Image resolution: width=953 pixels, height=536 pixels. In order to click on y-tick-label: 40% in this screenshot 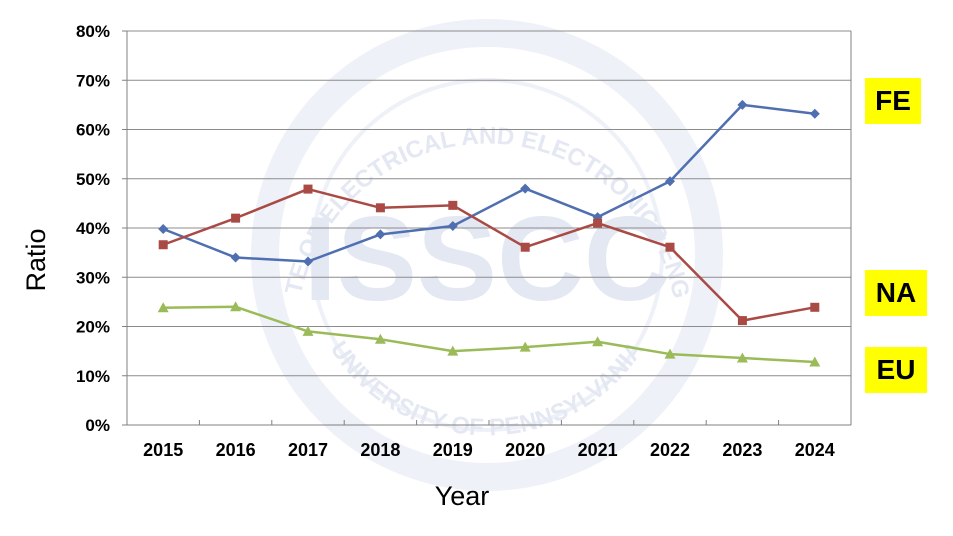, I will do `click(93, 228)`.